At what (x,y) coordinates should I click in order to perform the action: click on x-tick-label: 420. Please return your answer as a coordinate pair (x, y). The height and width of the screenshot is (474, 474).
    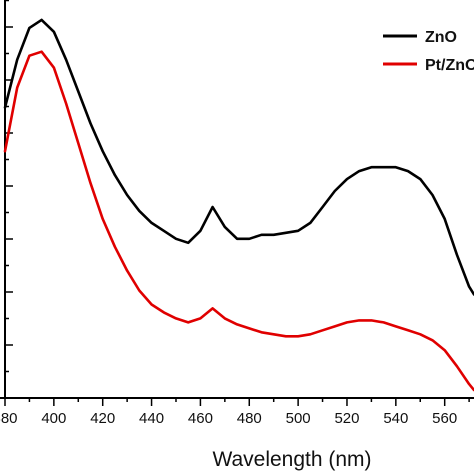
    Looking at the image, I should click on (102, 418).